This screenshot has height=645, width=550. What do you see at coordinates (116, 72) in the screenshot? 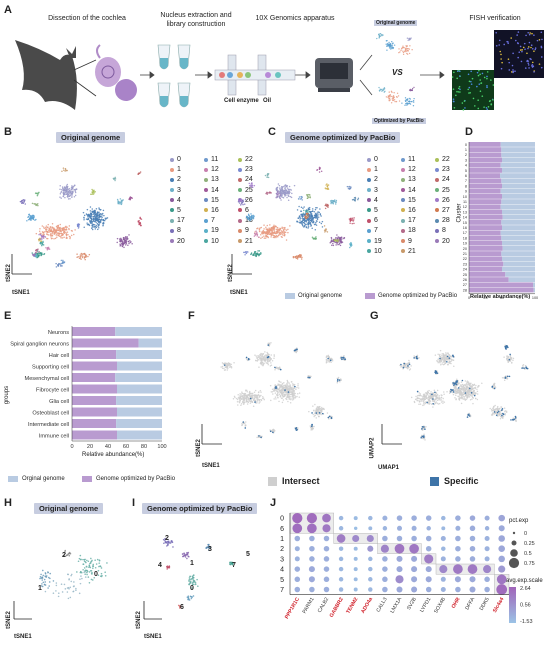
I see `cochlea-icon` at bounding box center [116, 72].